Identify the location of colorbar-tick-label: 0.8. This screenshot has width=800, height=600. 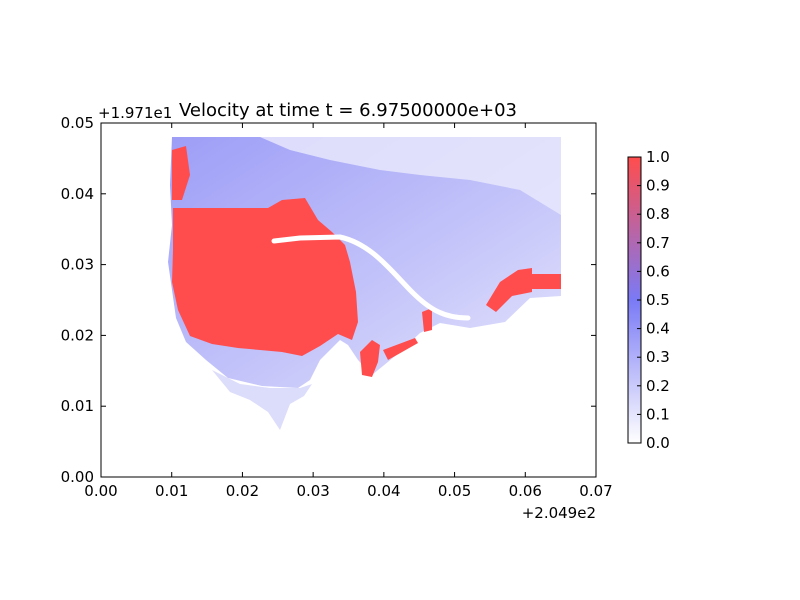
(658, 214).